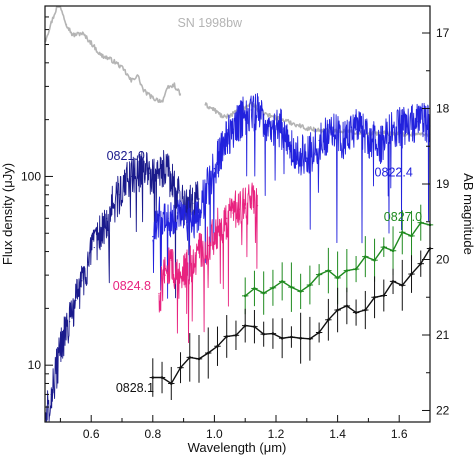 This screenshot has height=458, width=474. I want to click on y2-tick-label: 17, so click(443, 33).